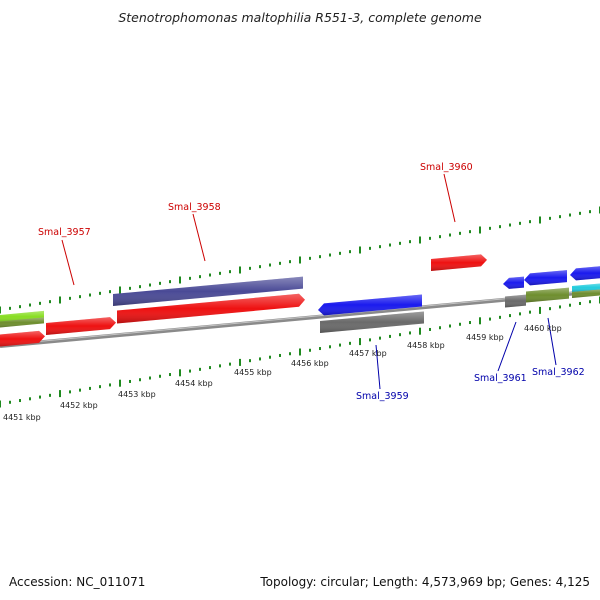 The height and width of the screenshot is (600, 600). Describe the element at coordinates (500, 378) in the screenshot. I see `gene-label-smal_3961: Smal_3961` at that location.